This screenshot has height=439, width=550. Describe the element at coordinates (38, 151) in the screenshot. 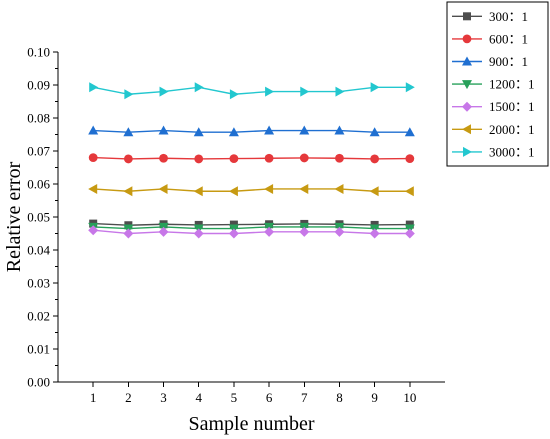

I see `y-tick-label: 0.07` at that location.